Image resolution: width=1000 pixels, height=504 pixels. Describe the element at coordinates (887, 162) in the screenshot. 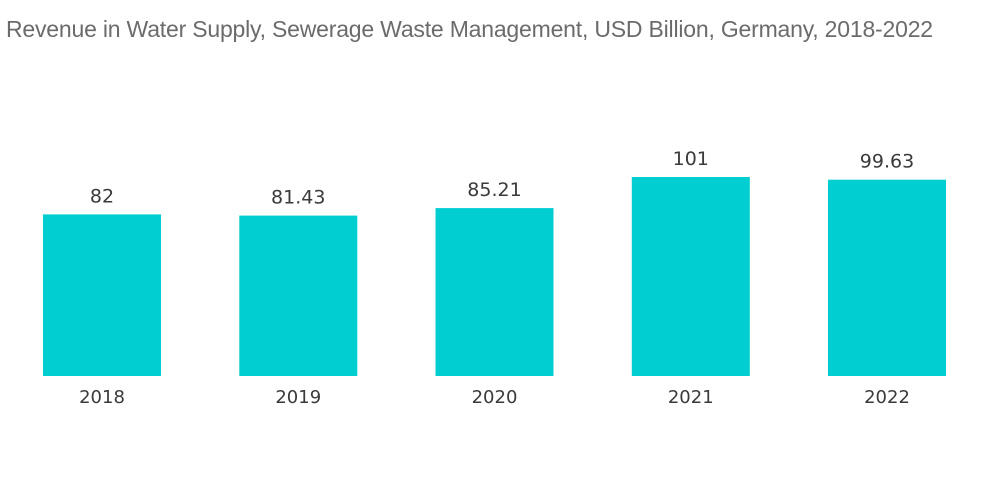

I see `data-label-2022: 99.63` at that location.